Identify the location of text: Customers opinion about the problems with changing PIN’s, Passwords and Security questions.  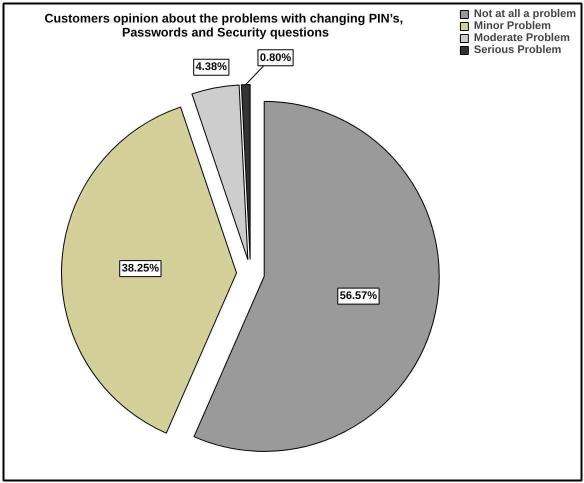
(224, 26).